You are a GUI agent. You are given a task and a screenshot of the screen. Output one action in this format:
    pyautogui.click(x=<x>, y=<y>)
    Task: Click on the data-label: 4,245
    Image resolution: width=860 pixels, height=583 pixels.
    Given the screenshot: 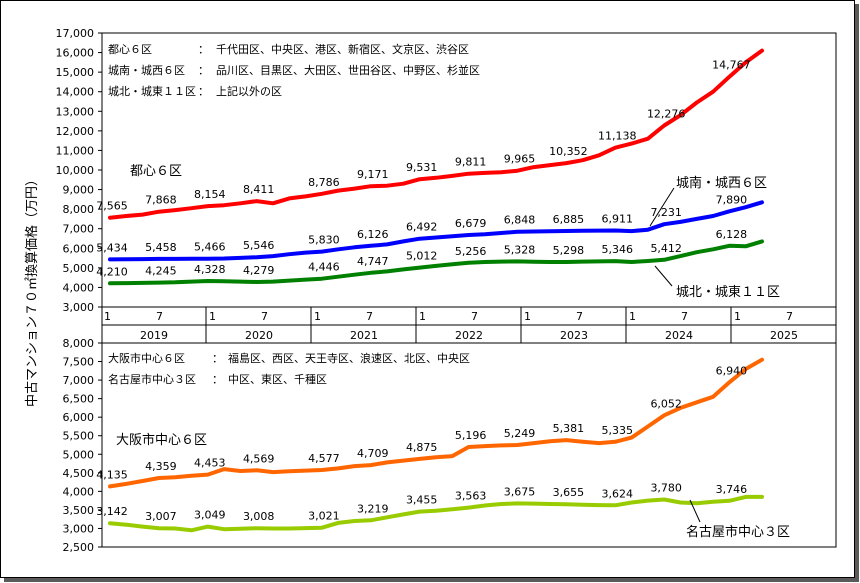 What is the action you would take?
    pyautogui.click(x=161, y=271)
    